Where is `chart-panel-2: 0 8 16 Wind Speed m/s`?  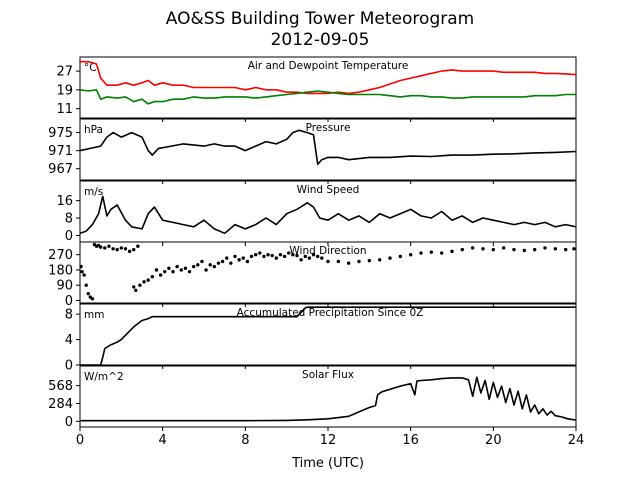
chart-panel-2: 0 8 16 Wind Speed m/s is located at coordinates (316, 213).